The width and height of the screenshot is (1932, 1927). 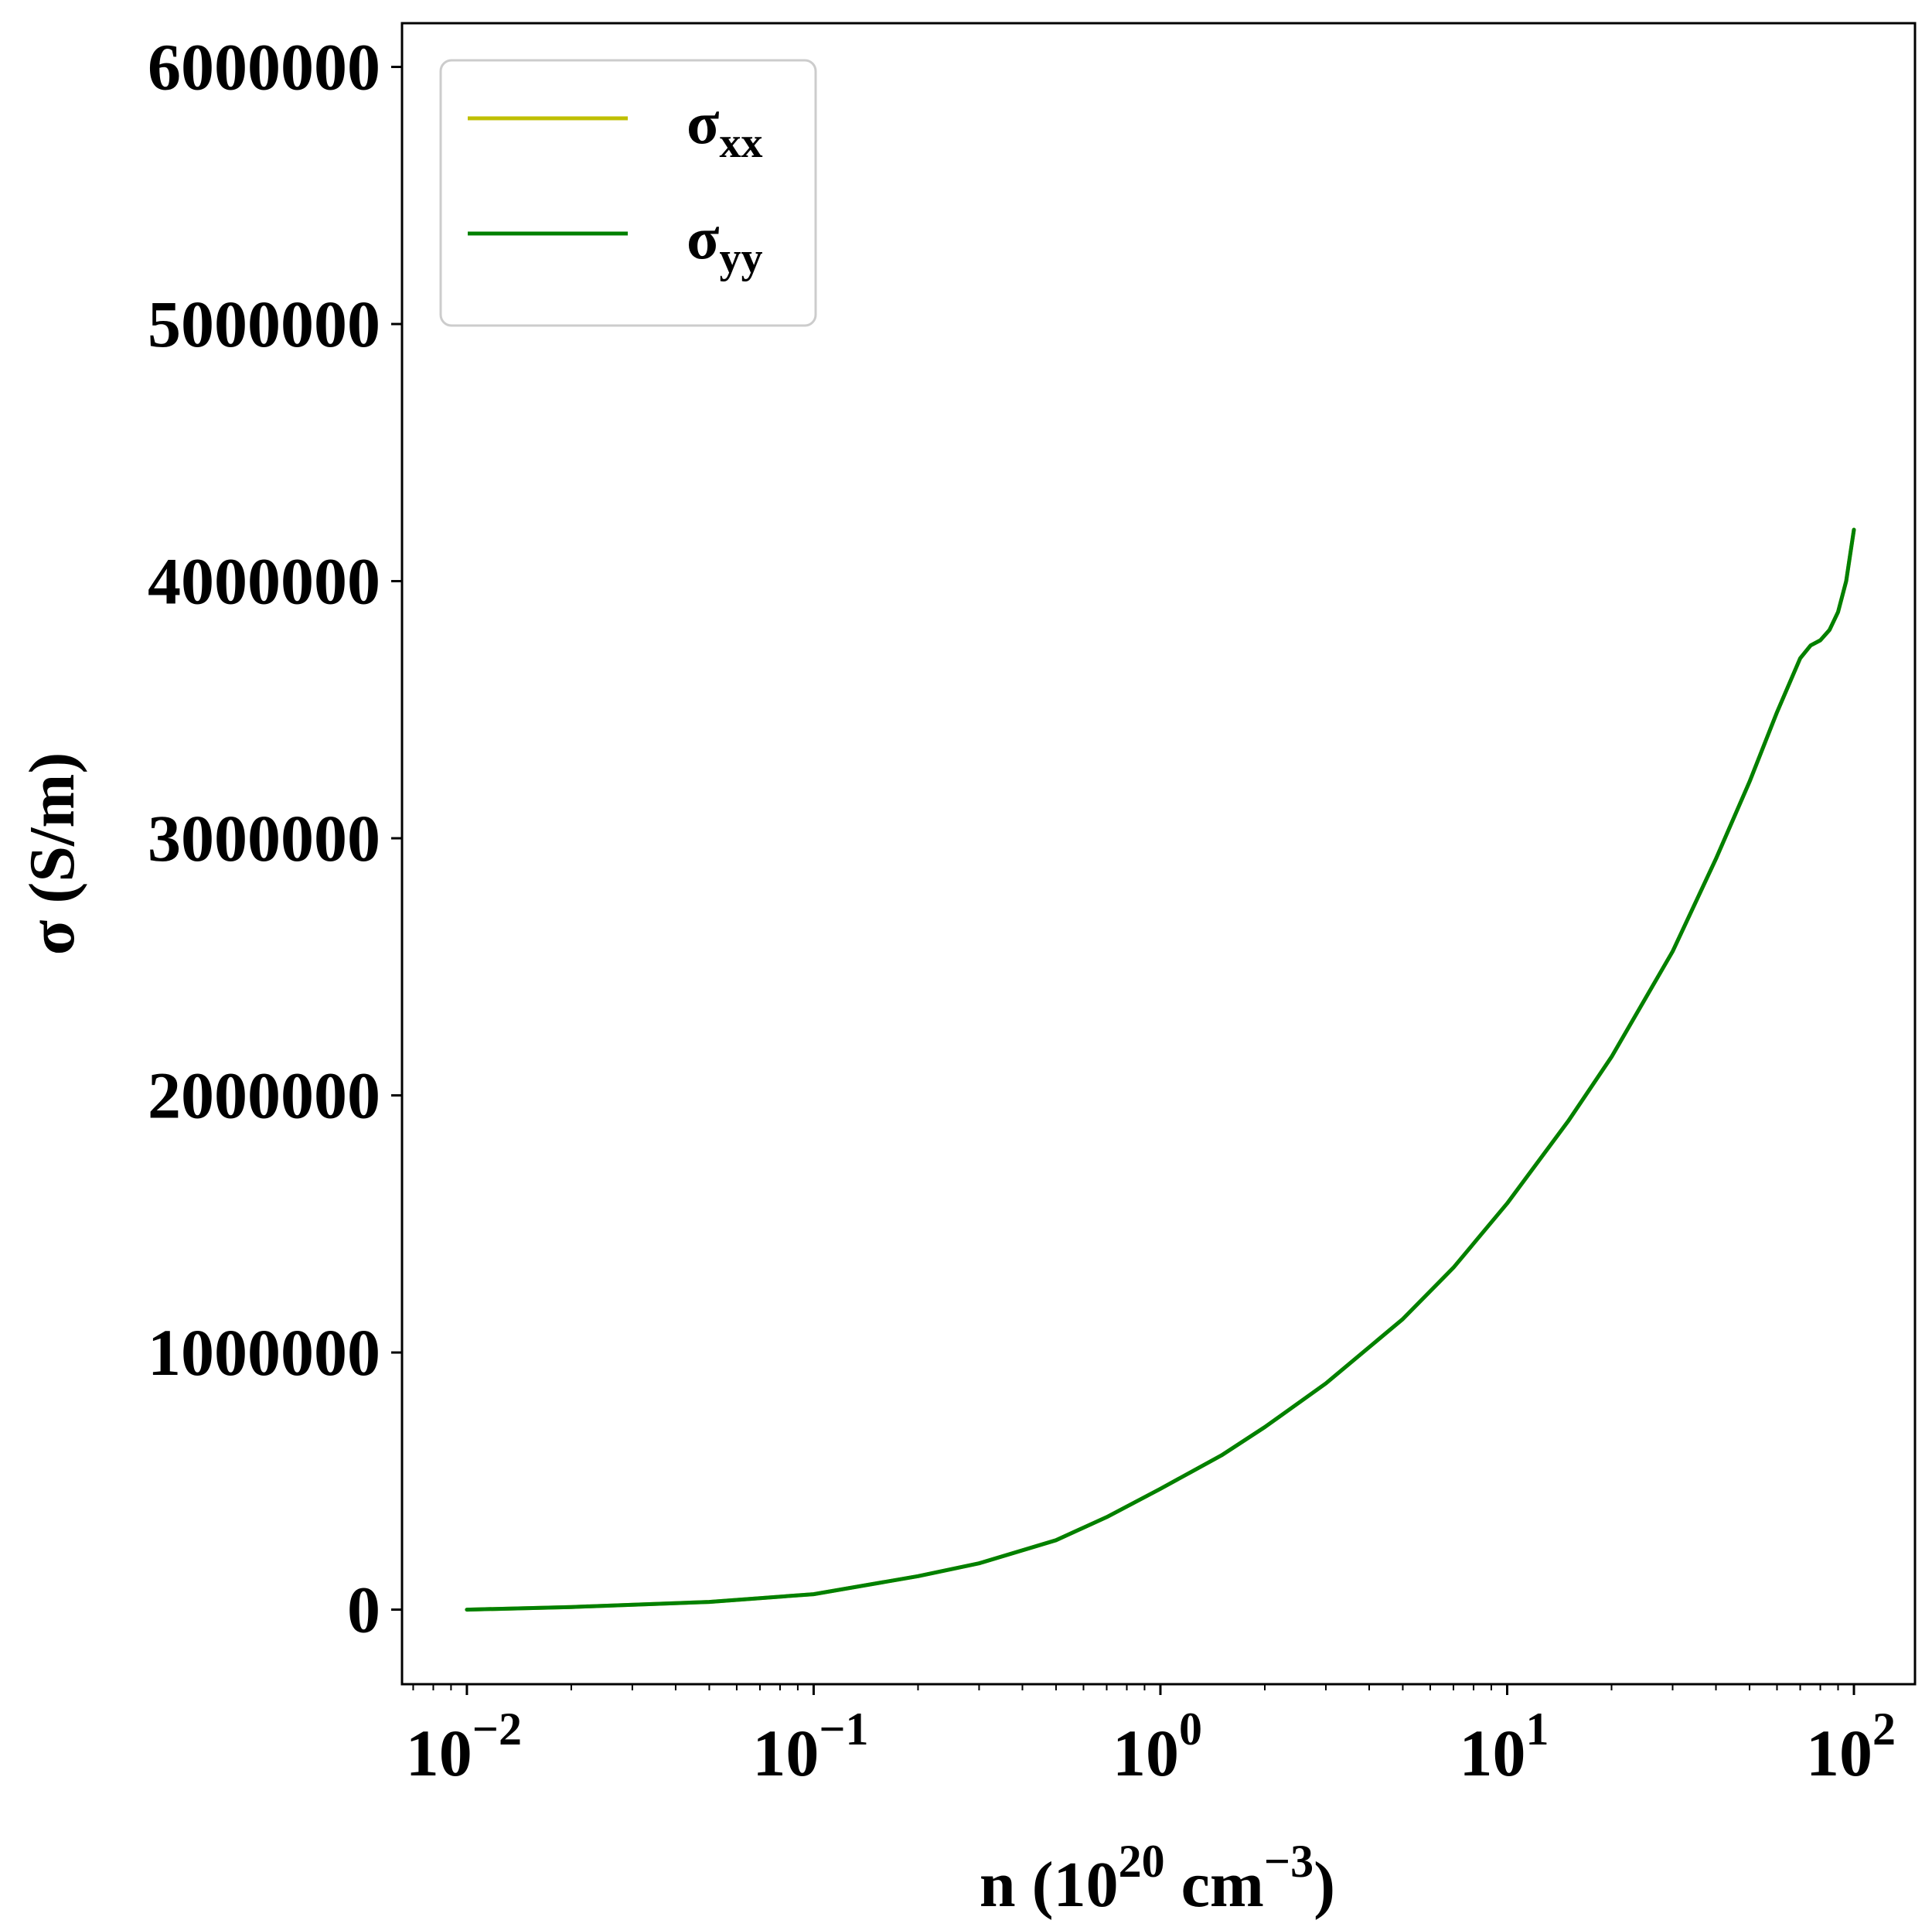 What do you see at coordinates (1142, 1861) in the screenshot?
I see `x-axis-label-exp1: 20` at bounding box center [1142, 1861].